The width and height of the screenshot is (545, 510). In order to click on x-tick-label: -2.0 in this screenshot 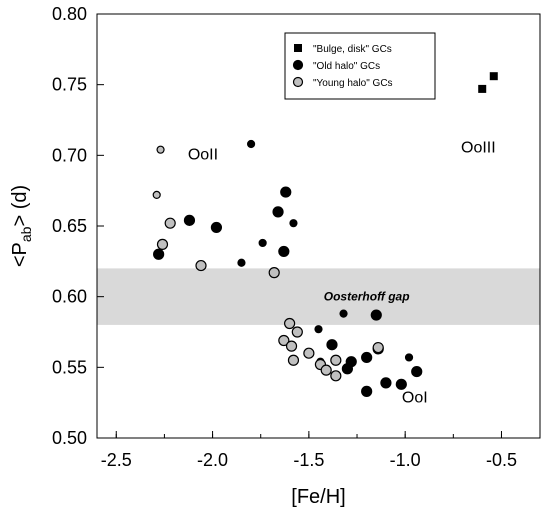, I will do `click(212, 460)`.